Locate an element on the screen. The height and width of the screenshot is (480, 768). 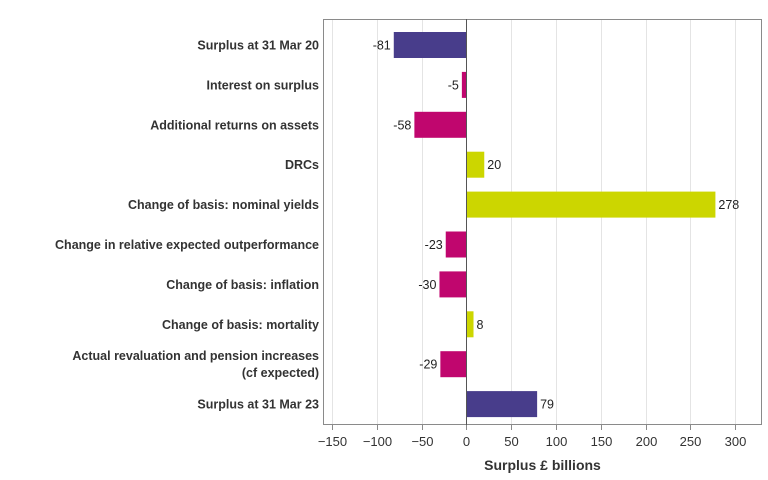
category-label: Additional returns on assets is located at coordinates (234, 125).